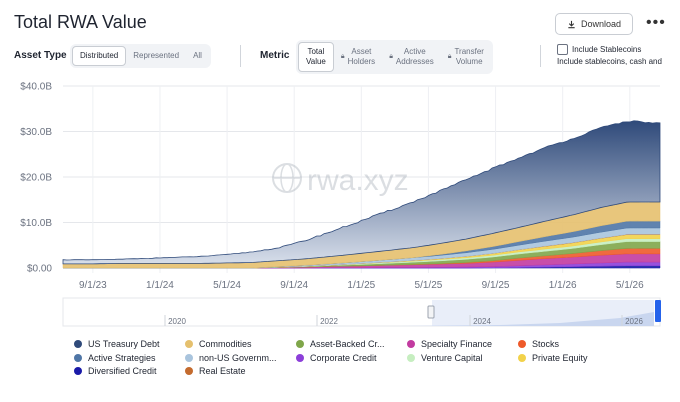  What do you see at coordinates (99, 56) in the screenshot?
I see `asset-type-distributed: Distributed` at bounding box center [99, 56].